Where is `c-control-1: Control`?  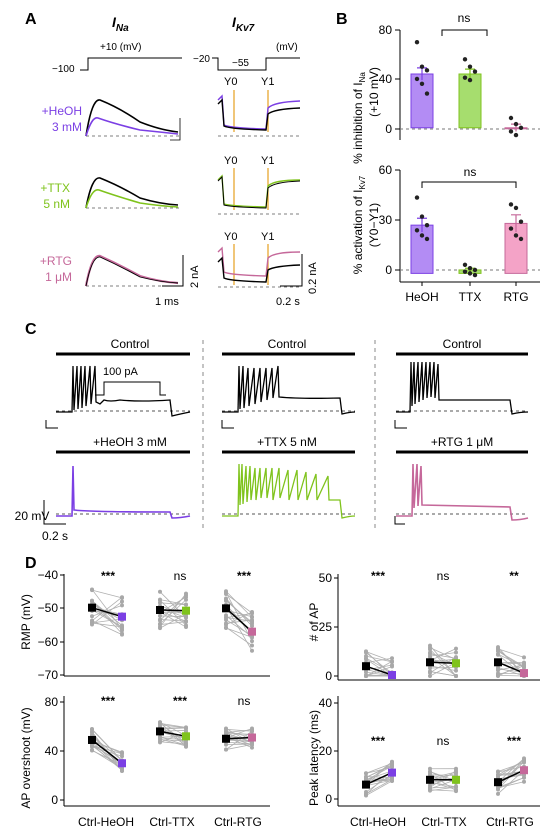
c-control-1: Control is located at coordinates (130, 344).